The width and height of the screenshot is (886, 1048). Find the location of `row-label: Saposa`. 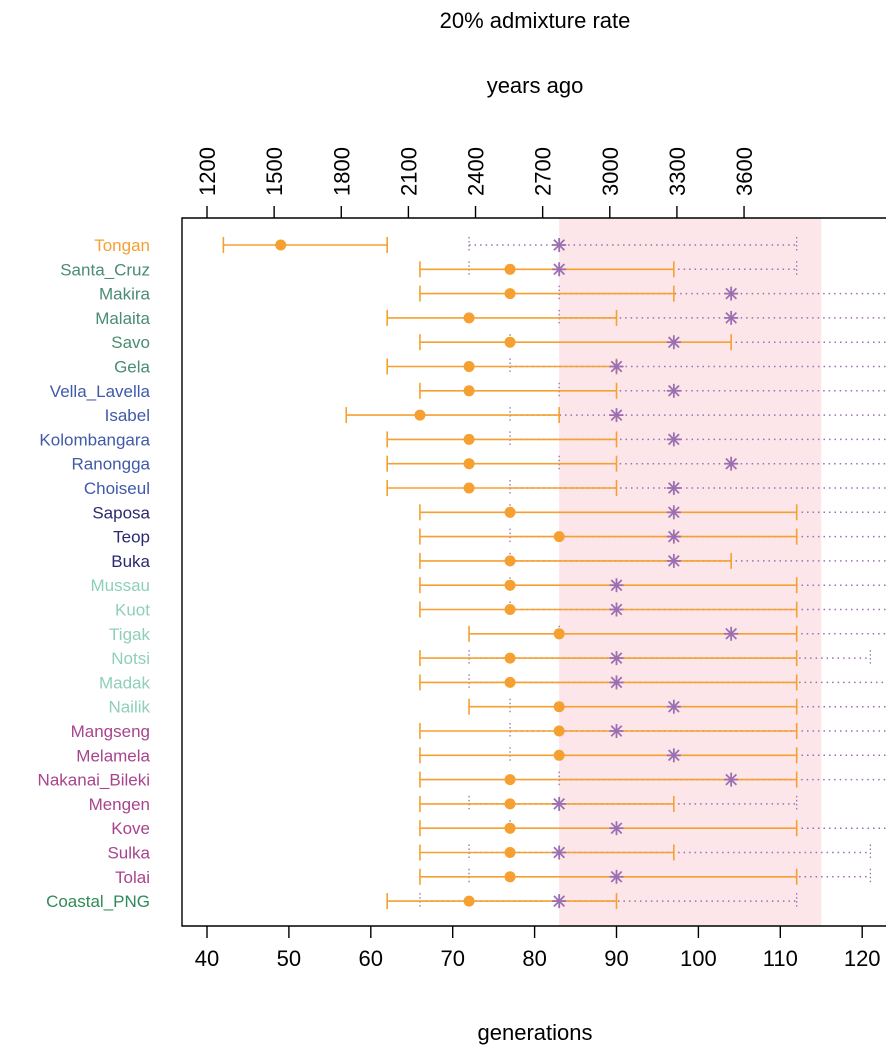

row-label: Saposa is located at coordinates (121, 512).